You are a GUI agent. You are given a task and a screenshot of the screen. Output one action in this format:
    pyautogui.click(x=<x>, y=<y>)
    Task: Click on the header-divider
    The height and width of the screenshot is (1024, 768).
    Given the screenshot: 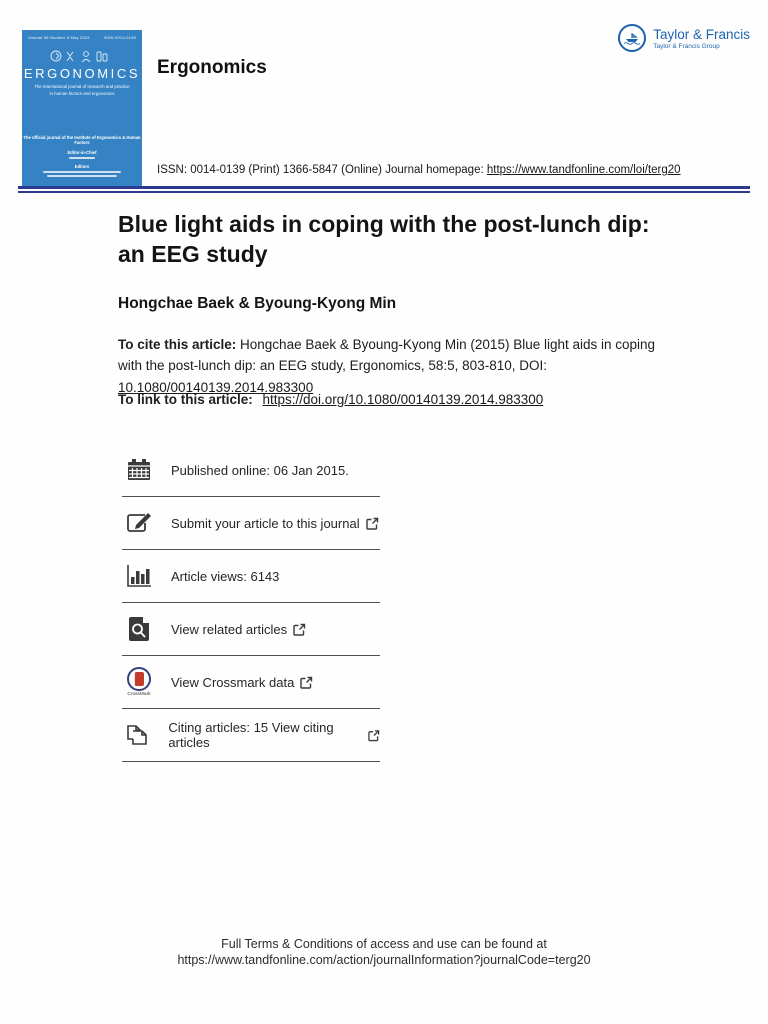 What is the action you would take?
    pyautogui.click(x=384, y=189)
    